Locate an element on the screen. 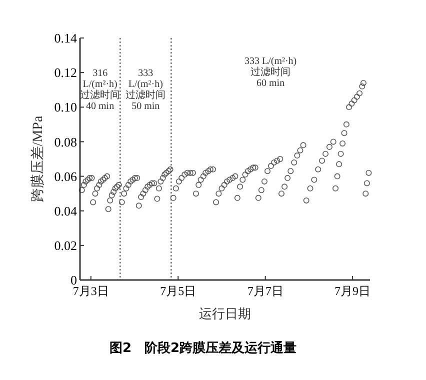 This screenshot has width=426, height=380. x-tick-label: 7月9日 is located at coordinates (352, 291).